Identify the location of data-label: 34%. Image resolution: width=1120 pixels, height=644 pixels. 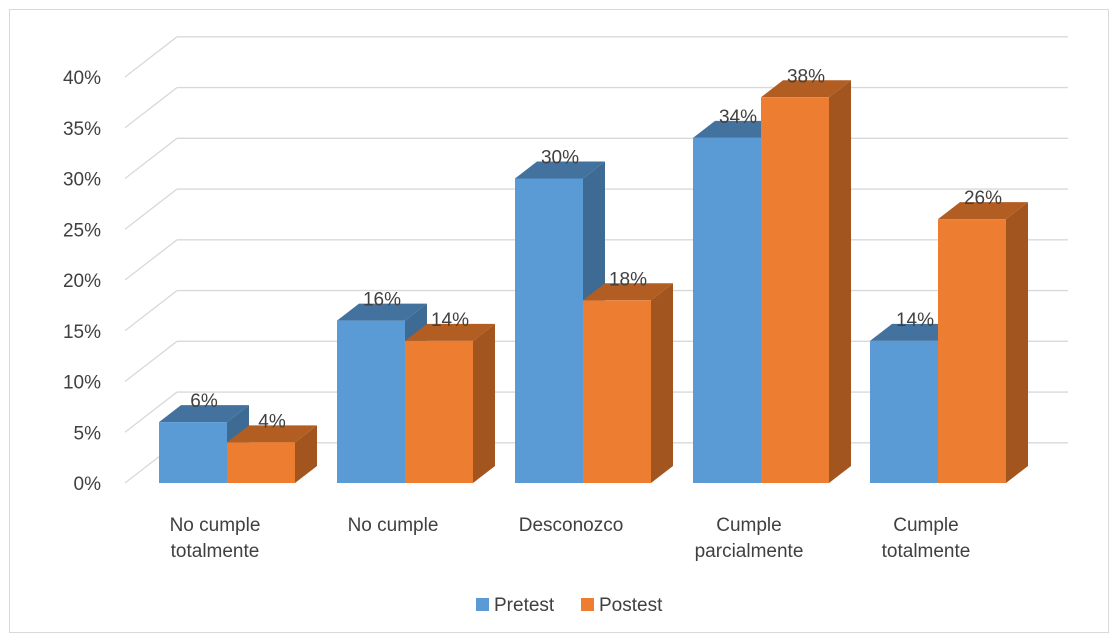
(738, 117).